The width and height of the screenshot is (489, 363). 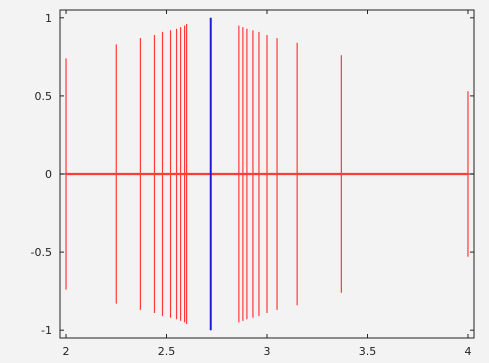 I want to click on y-tick-label: 0.5, so click(x=44, y=96).